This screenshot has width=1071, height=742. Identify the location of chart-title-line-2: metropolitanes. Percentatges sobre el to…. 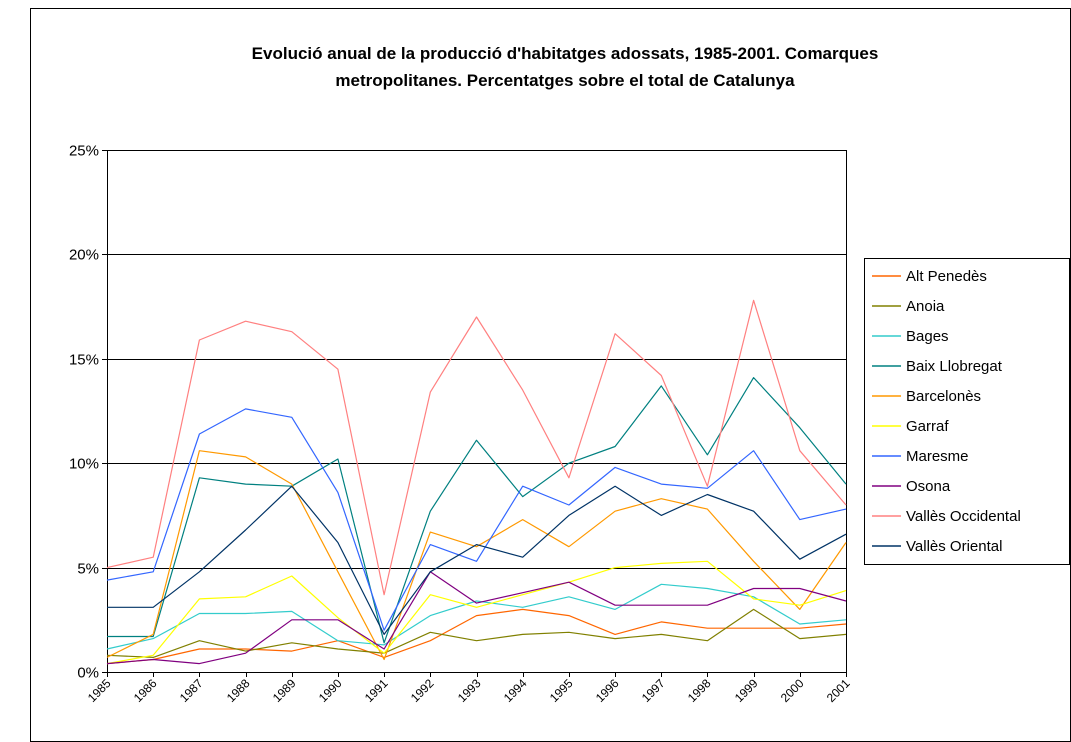
(565, 80).